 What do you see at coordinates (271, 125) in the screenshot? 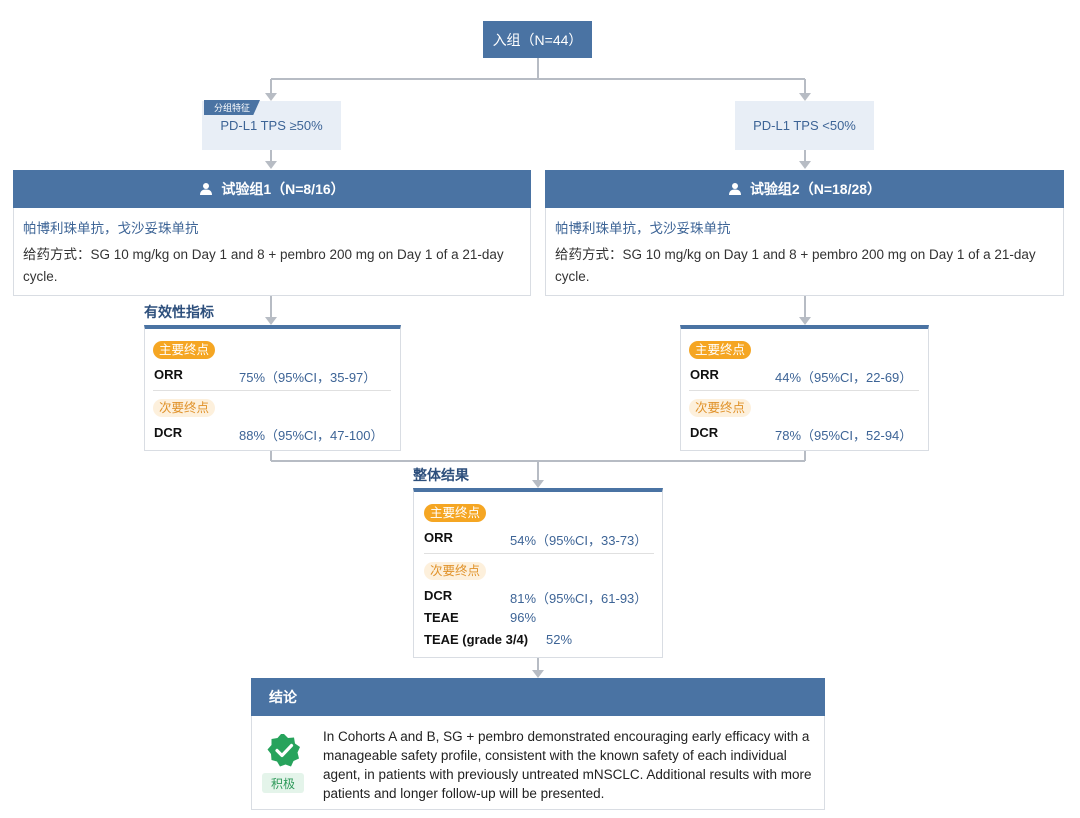
I see `feature-label-left: PD-L1 TPS ≥50%` at bounding box center [271, 125].